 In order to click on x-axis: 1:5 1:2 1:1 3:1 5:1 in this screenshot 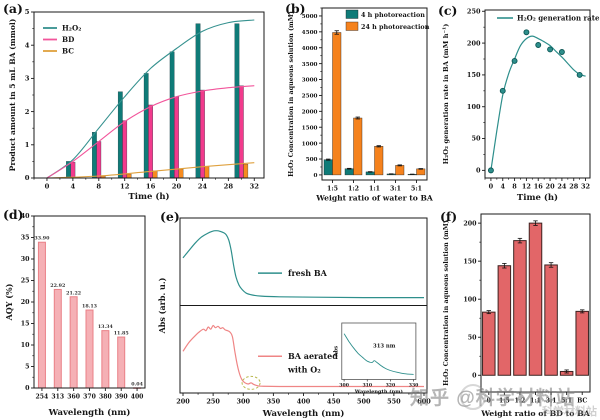, I will do `click(374, 186)`.